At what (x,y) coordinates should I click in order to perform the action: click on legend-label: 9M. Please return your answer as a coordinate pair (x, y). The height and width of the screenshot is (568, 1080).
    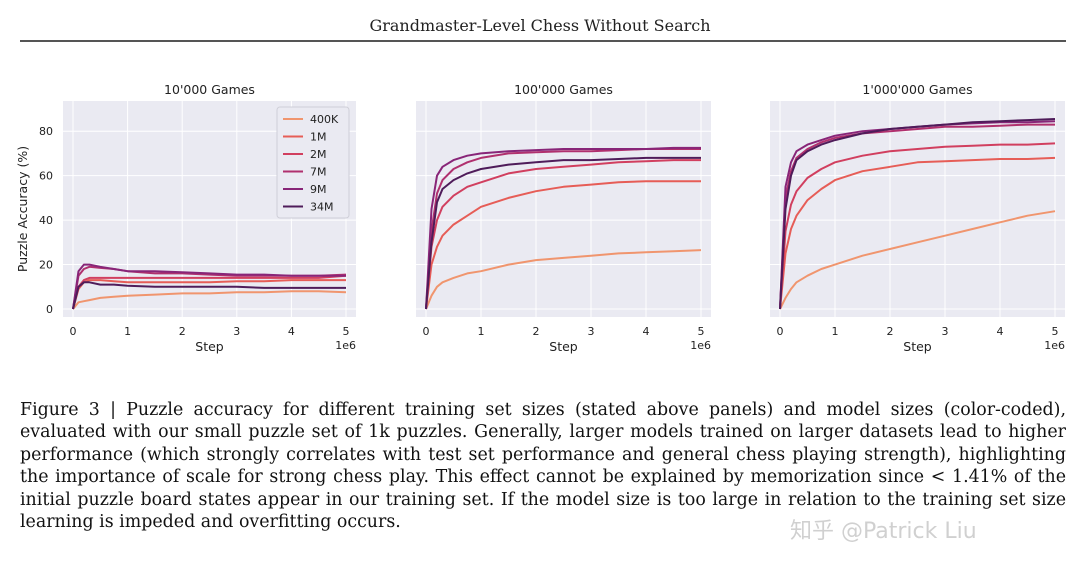
    Looking at the image, I should click on (318, 189).